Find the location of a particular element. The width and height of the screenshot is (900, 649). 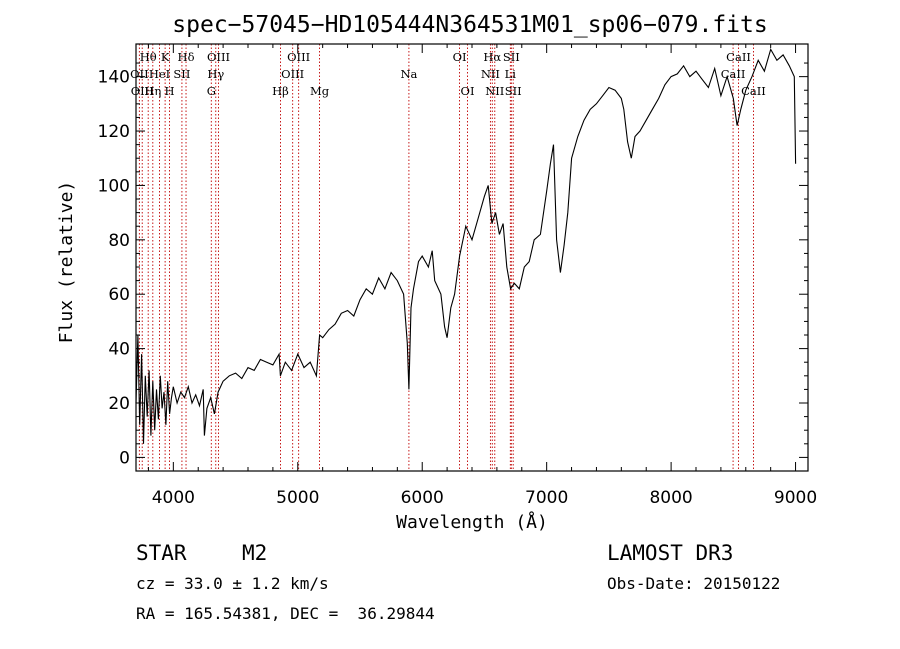

y-tick-label: 120 is located at coordinates (114, 132).